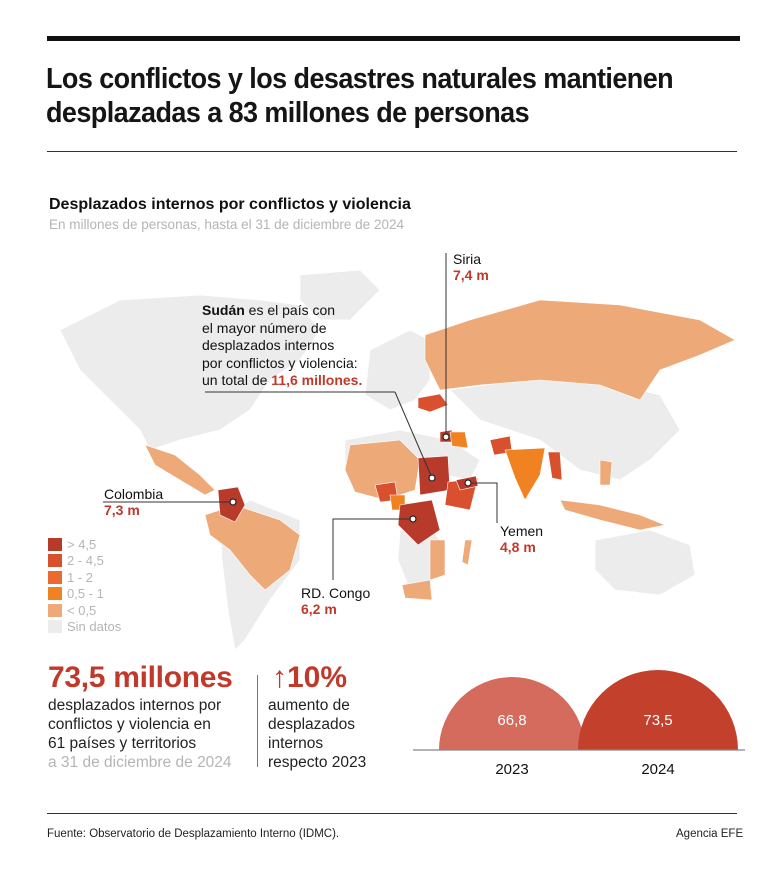 Image resolution: width=780 pixels, height=872 pixels. What do you see at coordinates (518, 547) in the screenshot?
I see `label-value: 4,8 m` at bounding box center [518, 547].